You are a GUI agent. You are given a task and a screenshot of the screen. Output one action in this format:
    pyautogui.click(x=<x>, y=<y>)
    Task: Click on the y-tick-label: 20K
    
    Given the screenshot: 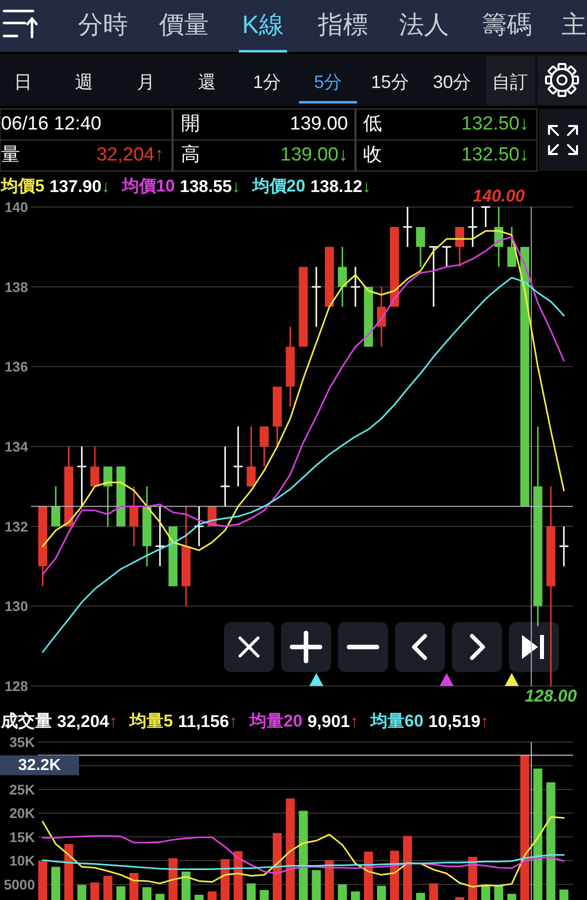 What is the action you would take?
    pyautogui.click(x=22, y=813)
    